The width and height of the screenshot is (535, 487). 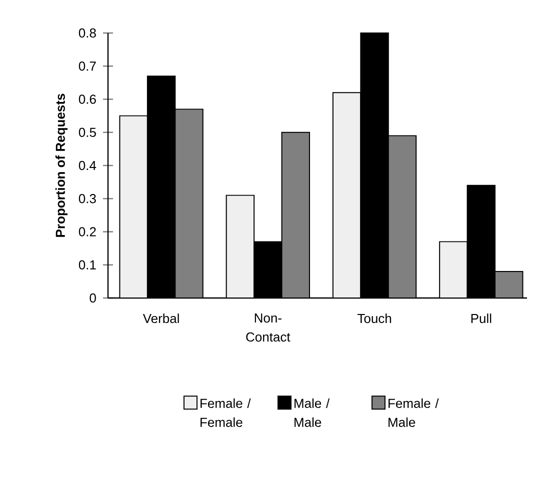 I want to click on y-tick-label: 0.8, so click(x=87, y=33).